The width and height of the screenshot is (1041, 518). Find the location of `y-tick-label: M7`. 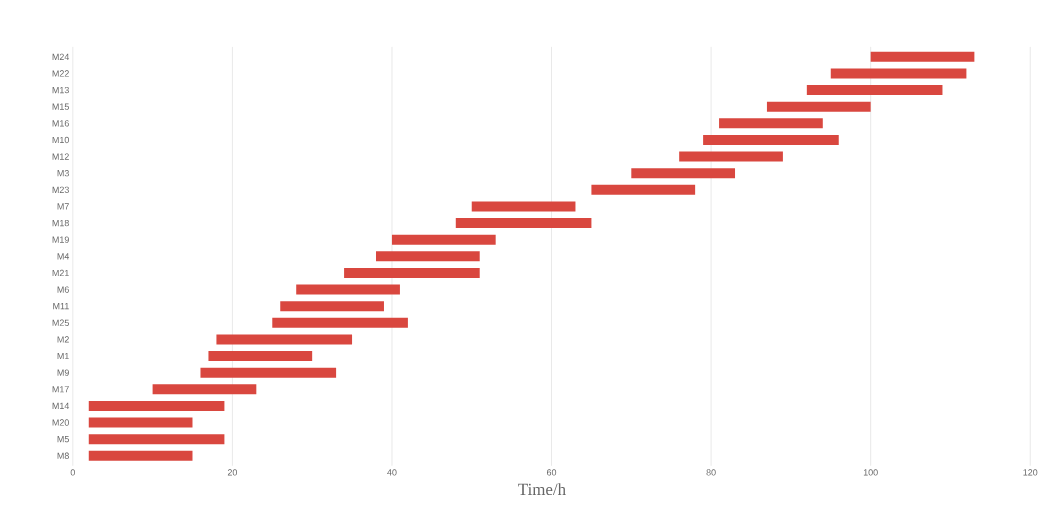

y-tick-label: M7 is located at coordinates (63, 206).